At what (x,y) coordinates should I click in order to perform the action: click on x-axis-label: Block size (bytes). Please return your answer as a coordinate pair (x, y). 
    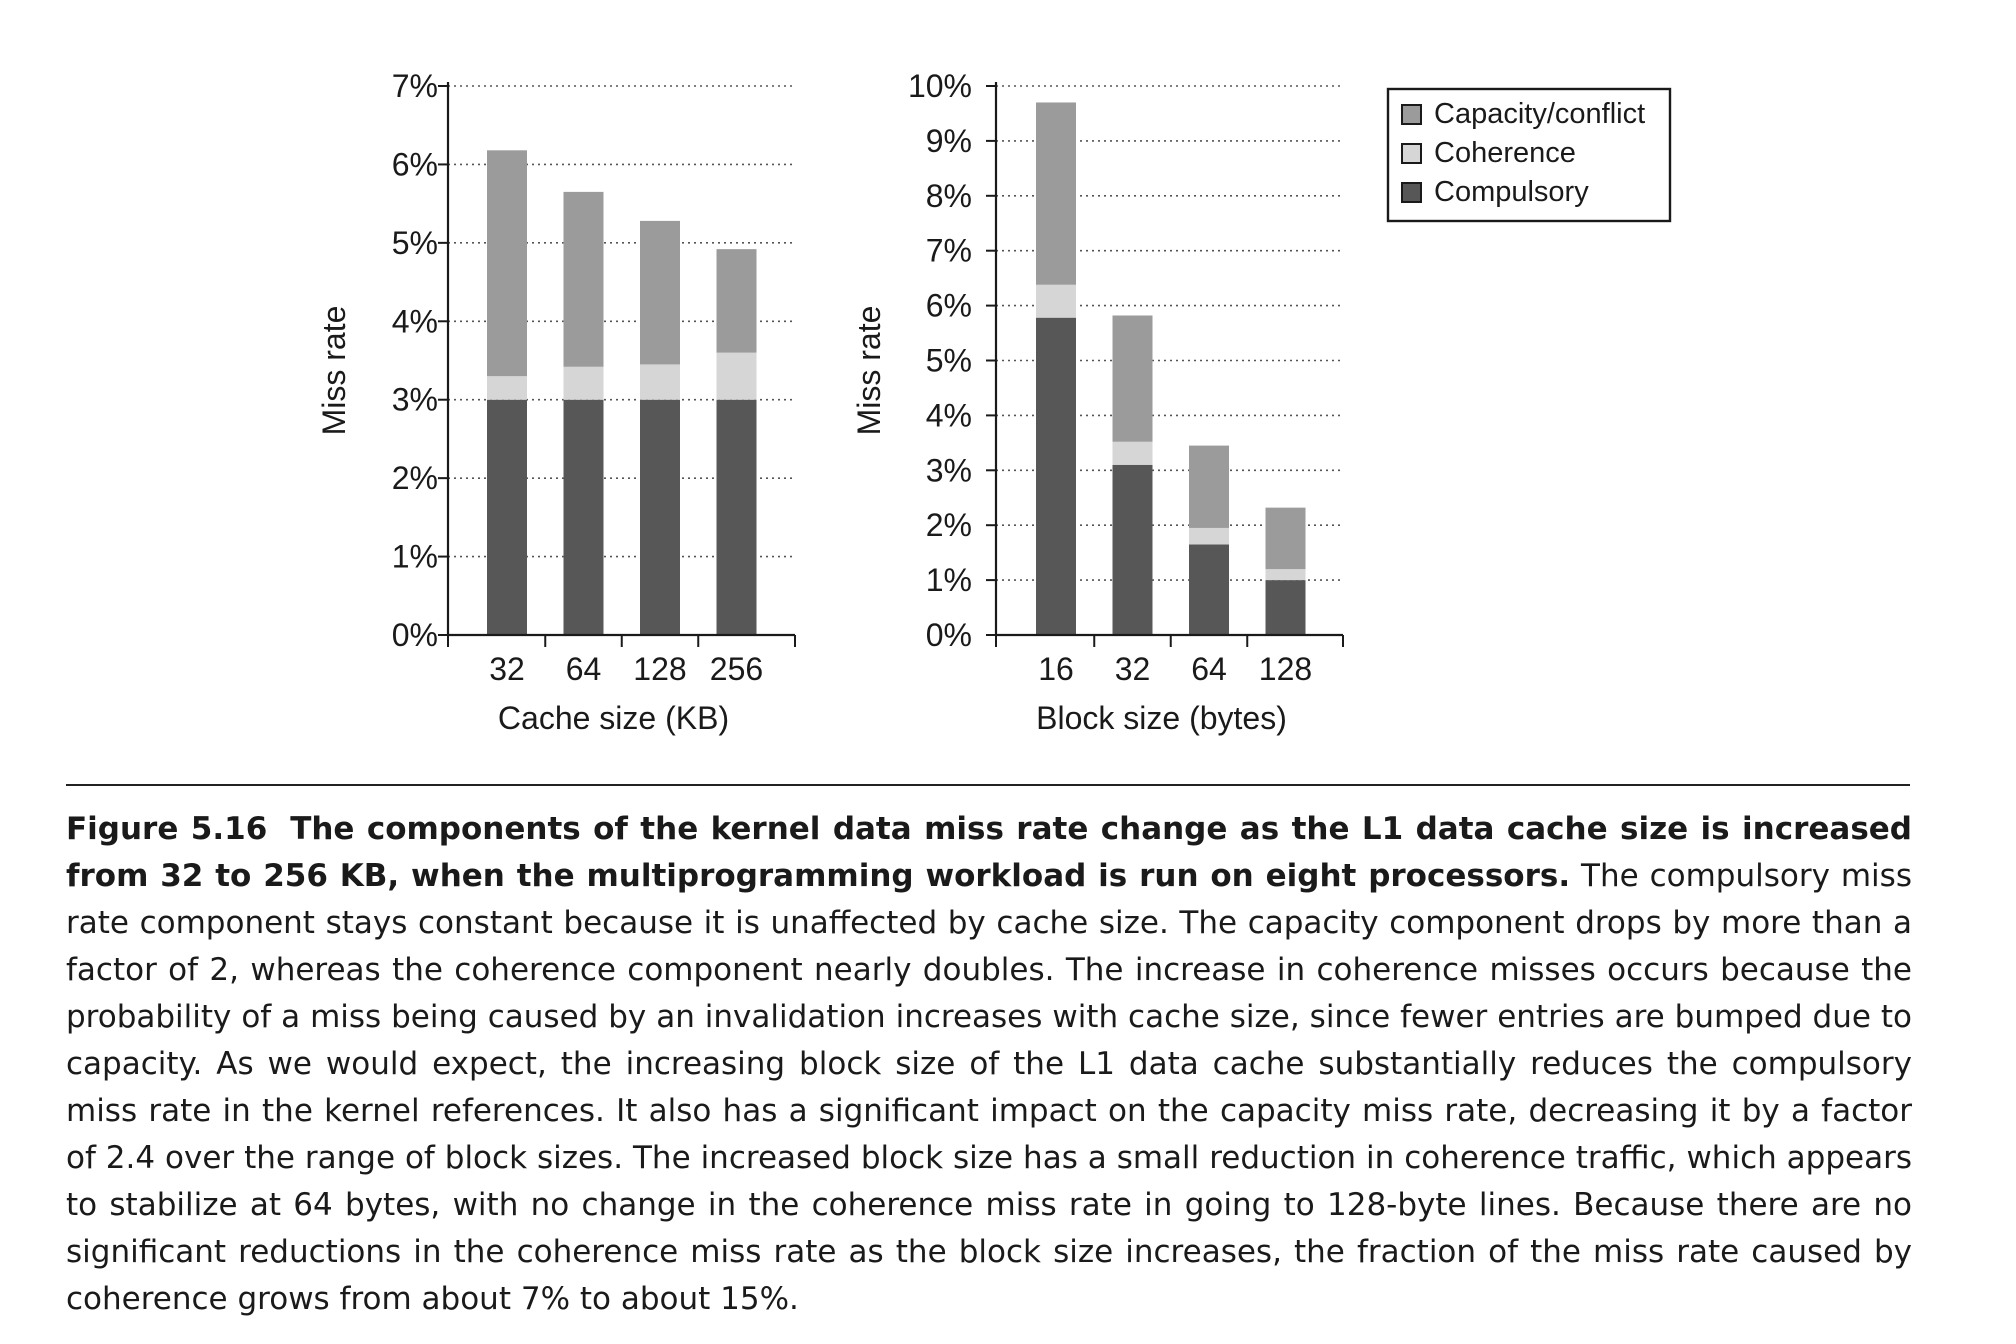
    Looking at the image, I should click on (1161, 718).